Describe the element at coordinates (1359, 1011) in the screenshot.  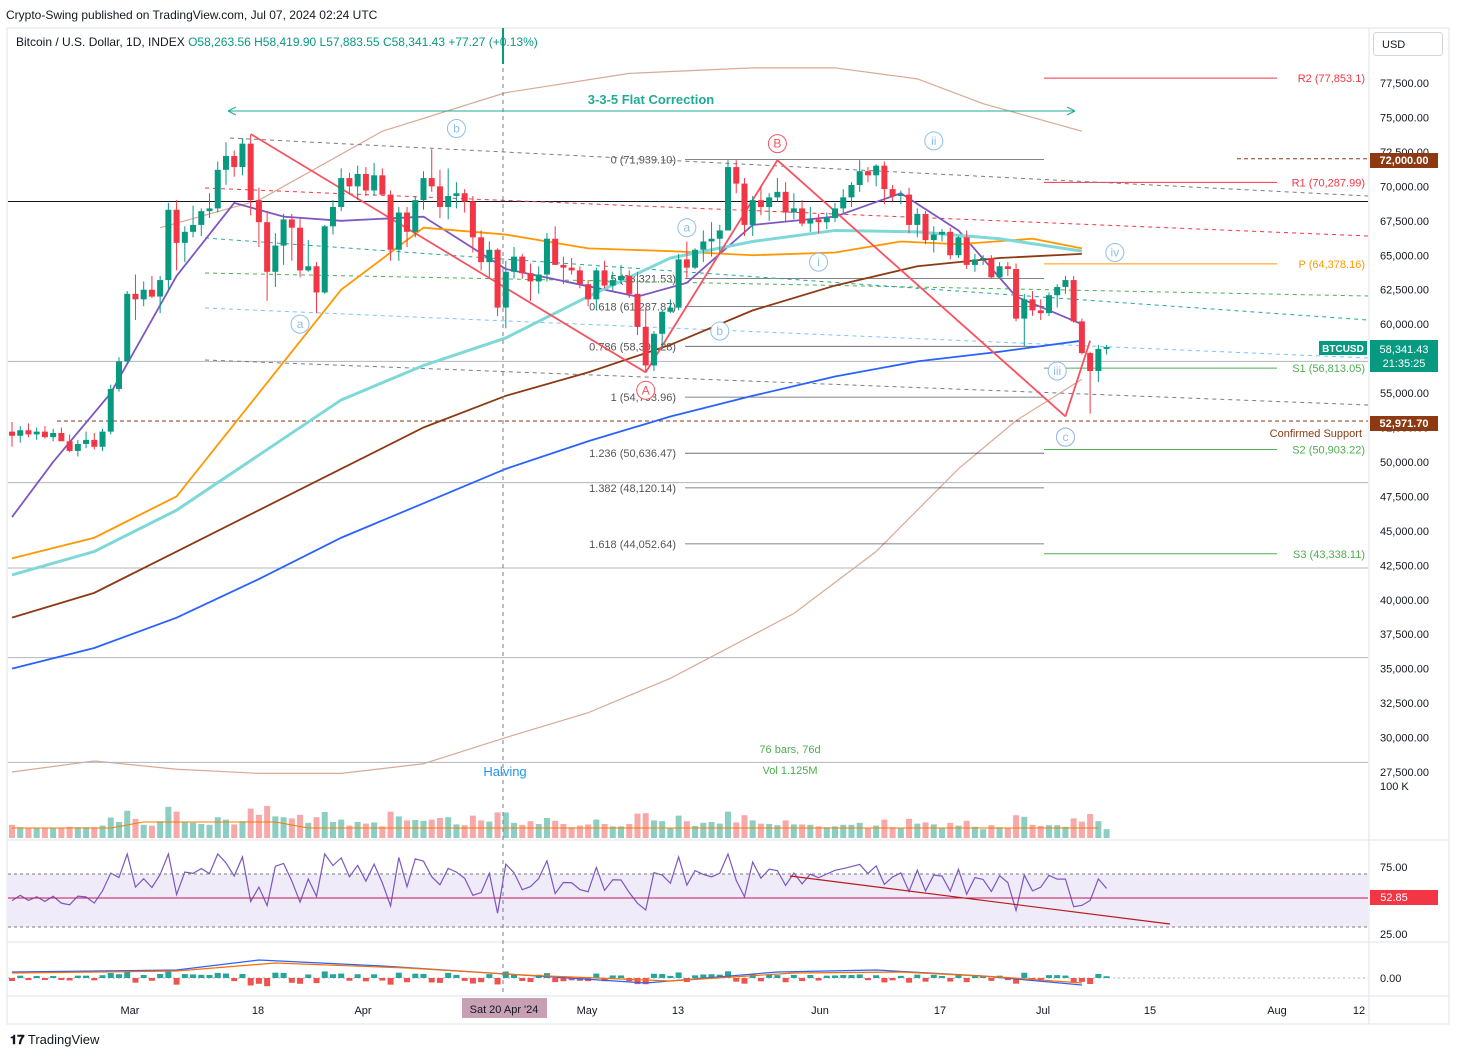
I see `time-tick: 12` at that location.